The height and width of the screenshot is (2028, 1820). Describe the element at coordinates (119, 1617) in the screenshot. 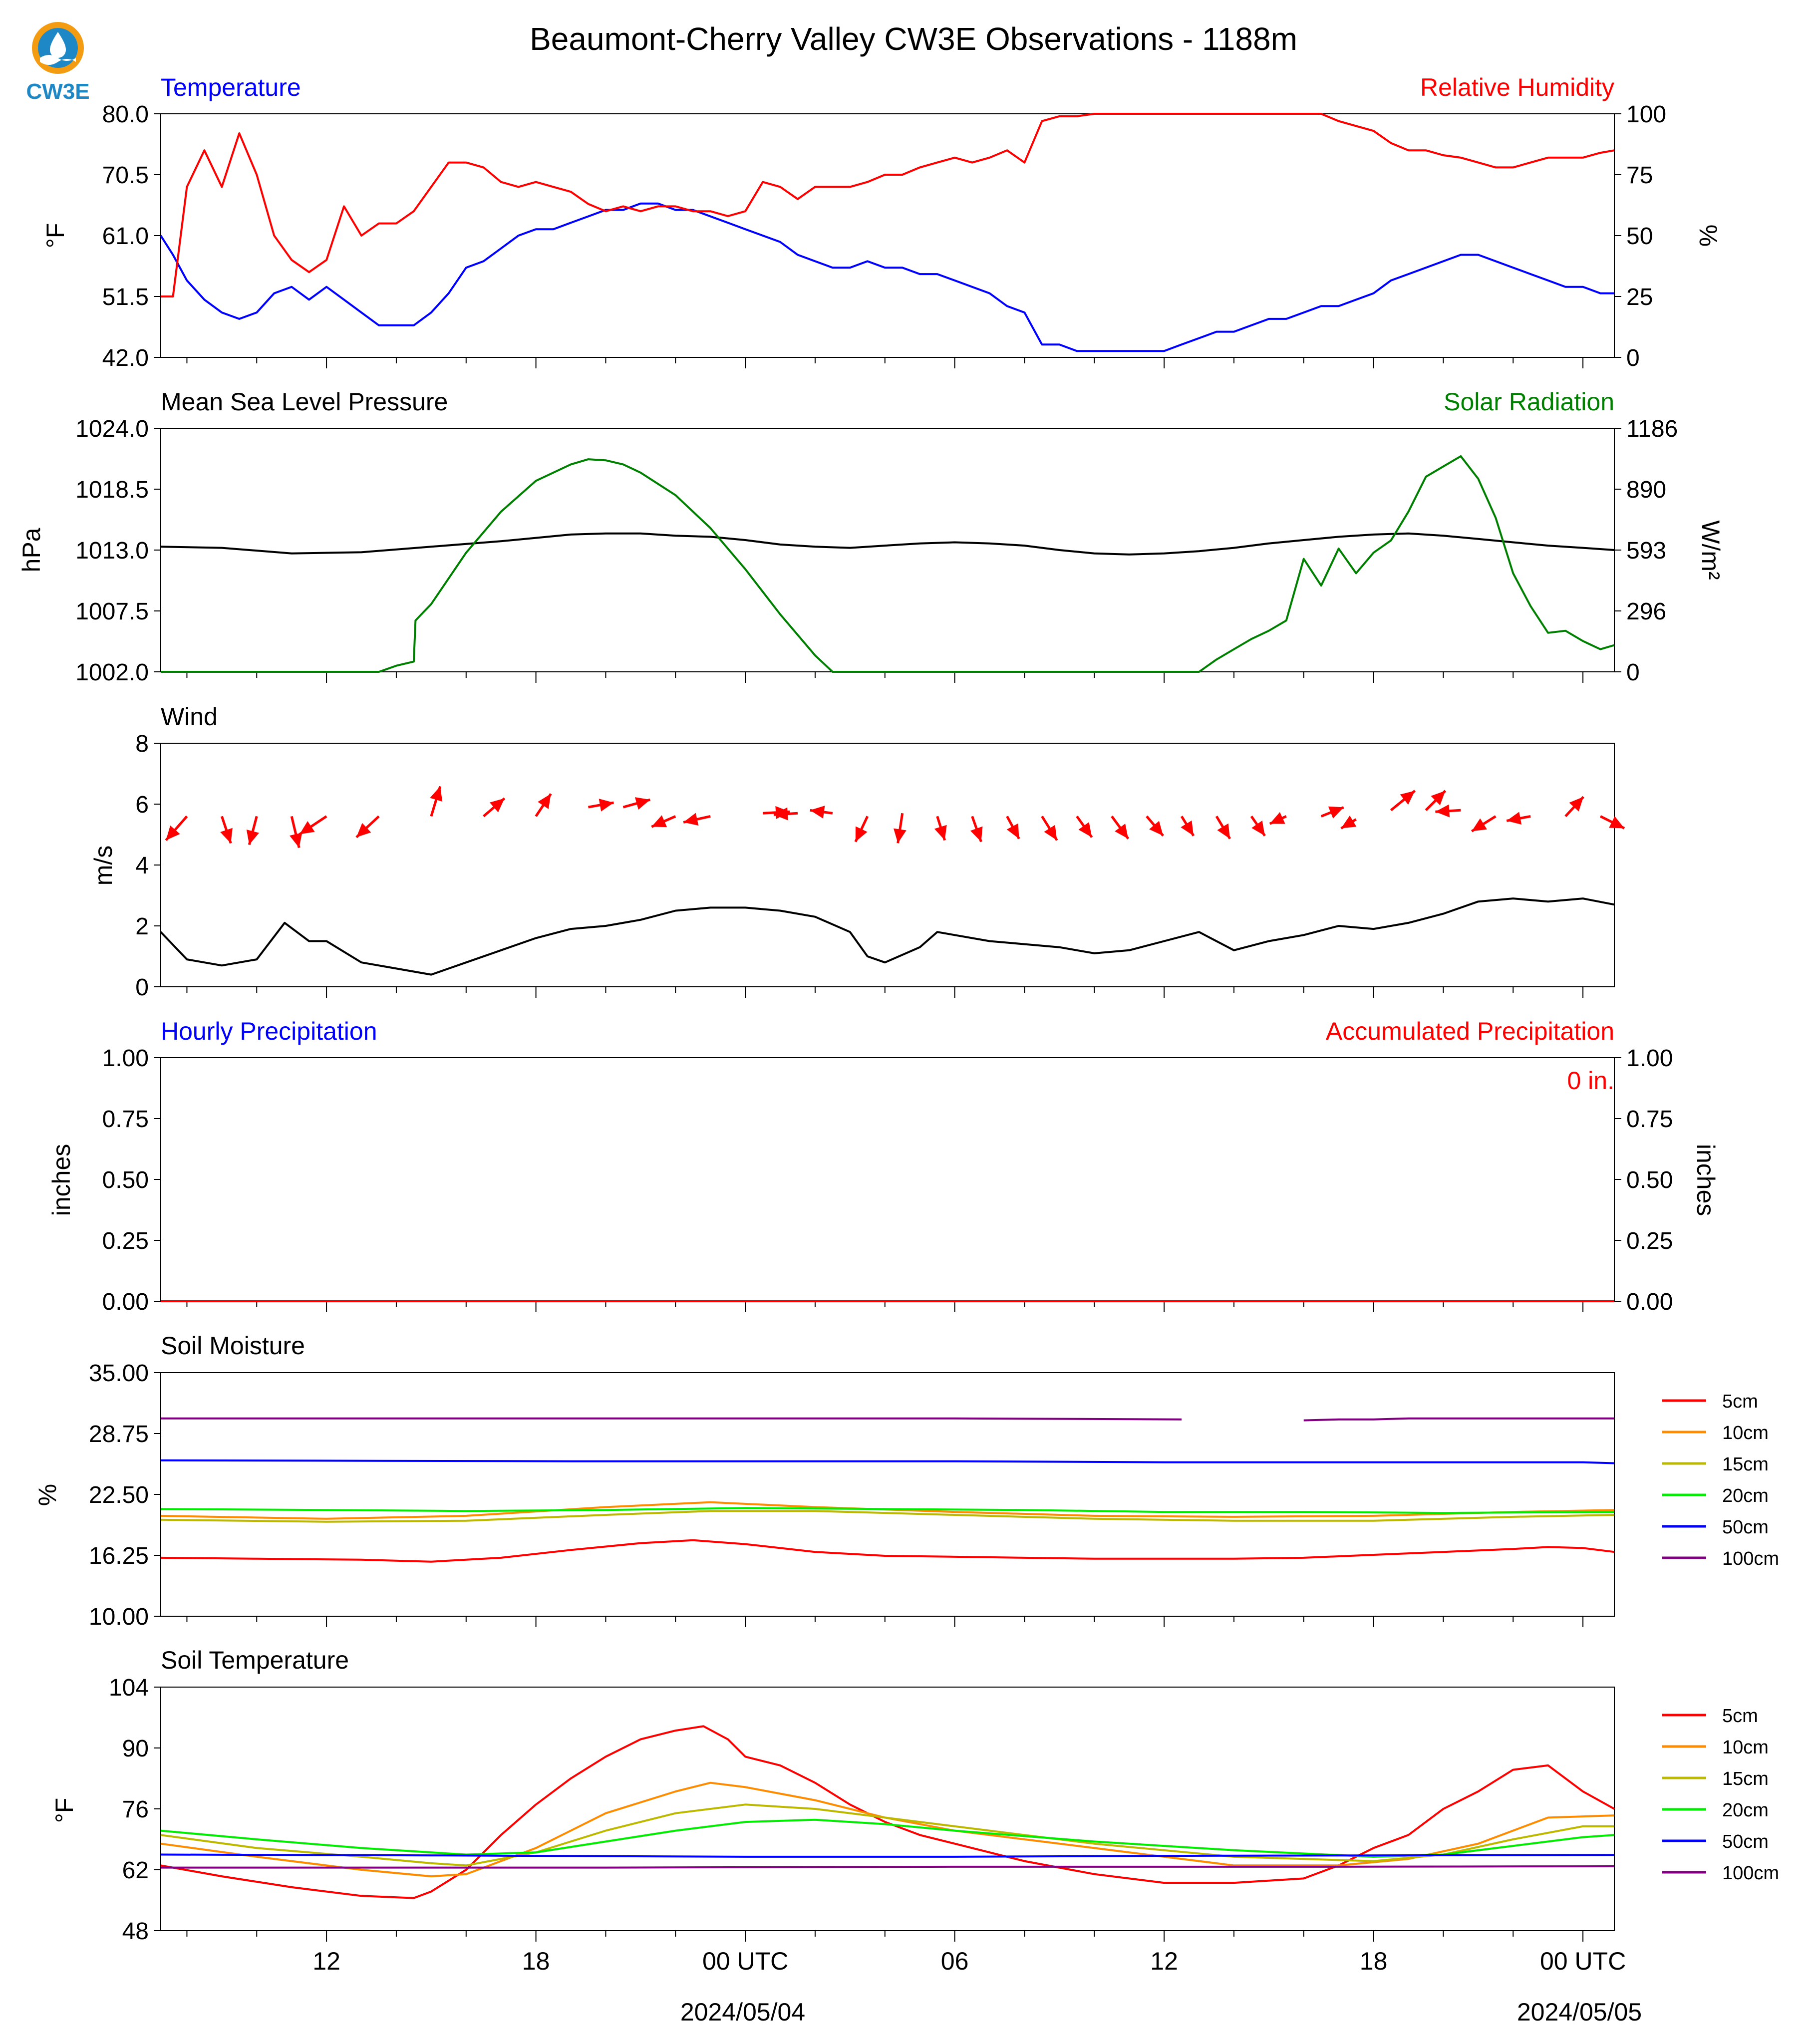

I see `y-tick-label-soil-moisture: 10.00` at that location.